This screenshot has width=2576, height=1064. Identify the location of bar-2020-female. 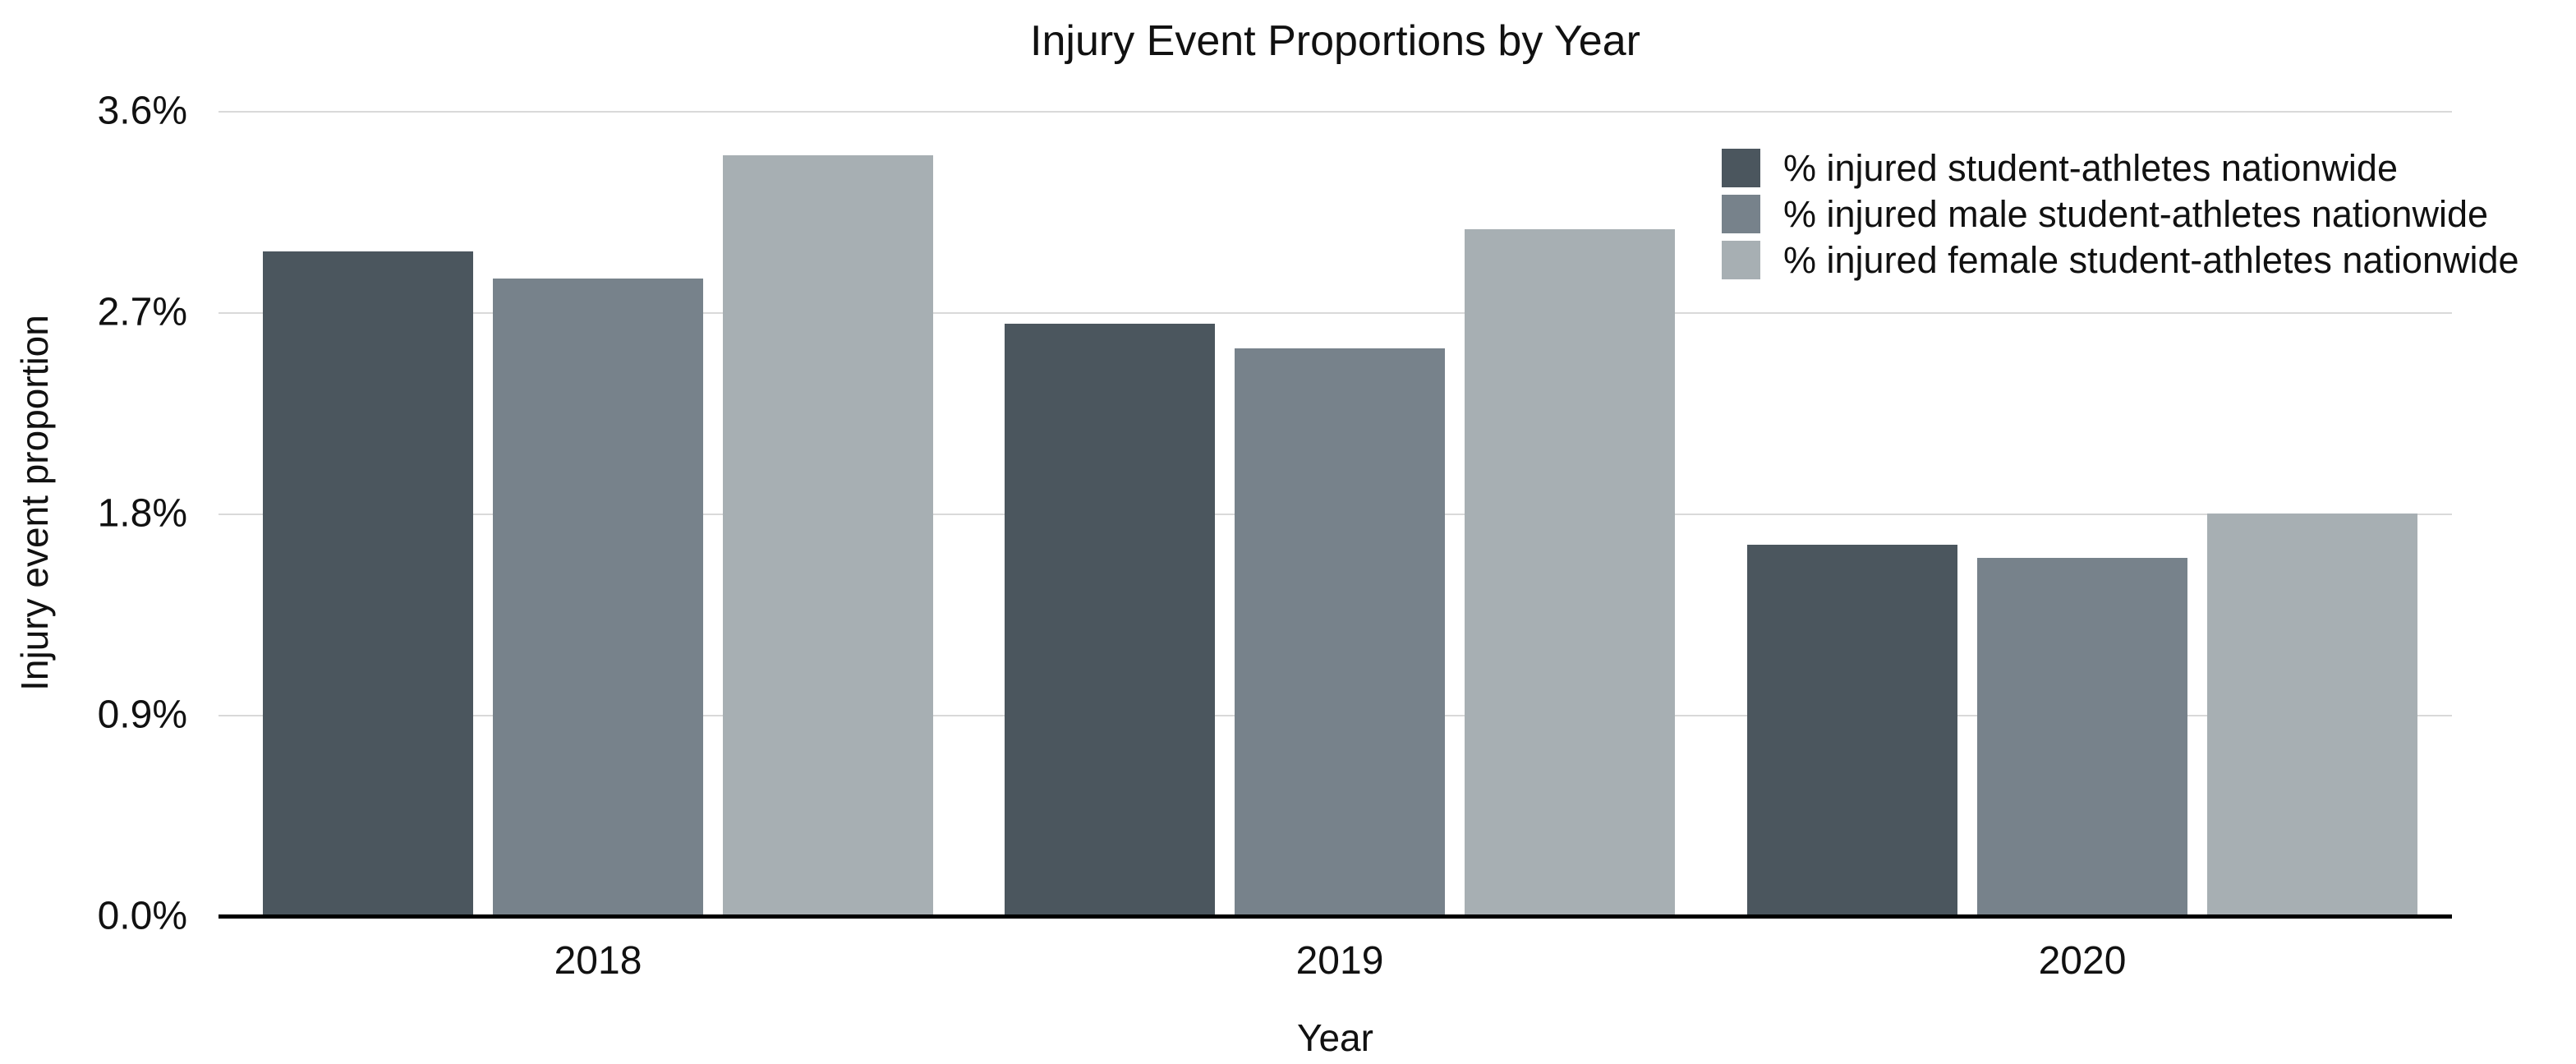
(2312, 715).